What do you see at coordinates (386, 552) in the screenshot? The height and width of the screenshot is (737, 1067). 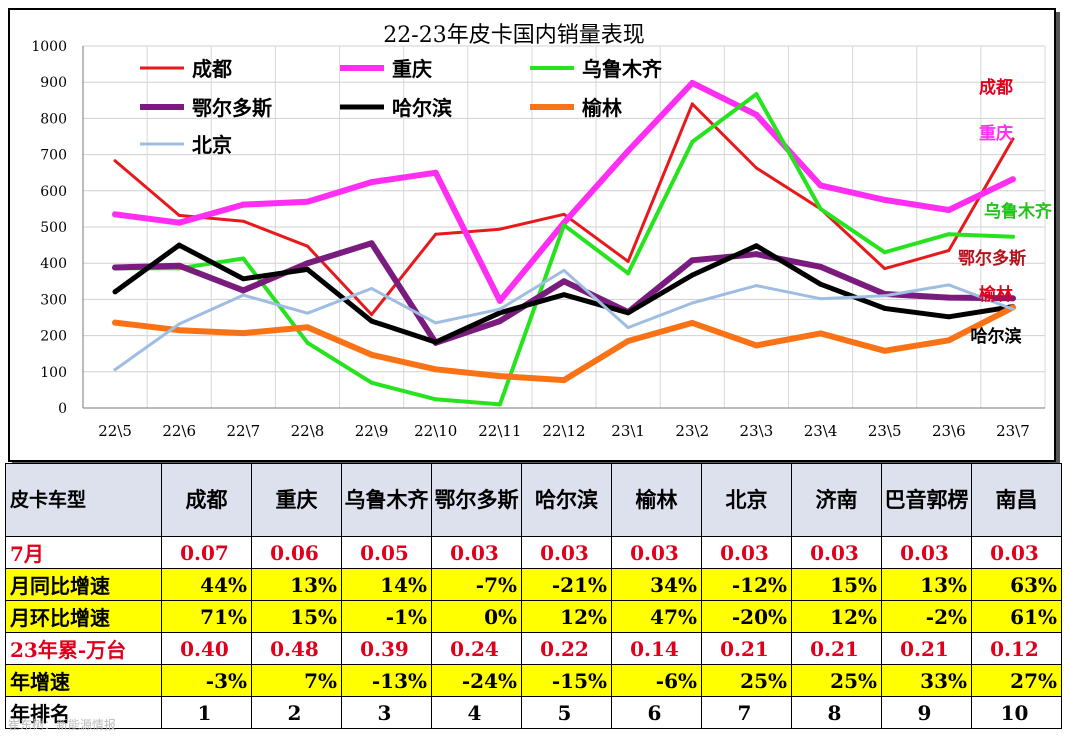 I see `table-cell: 0.05` at bounding box center [386, 552].